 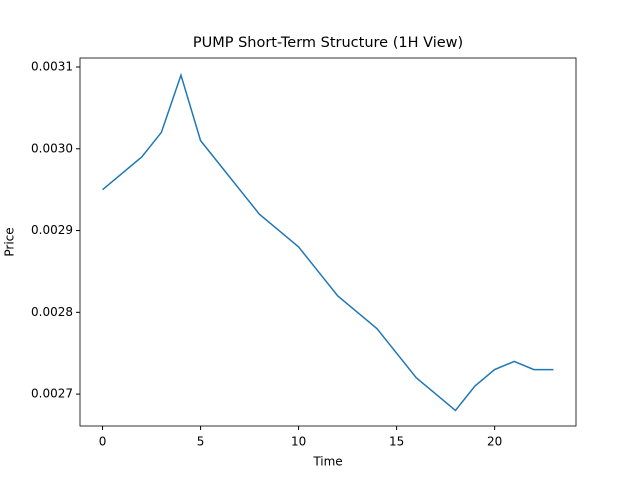 What do you see at coordinates (52, 312) in the screenshot?
I see `y-tick-label: 0.0028` at bounding box center [52, 312].